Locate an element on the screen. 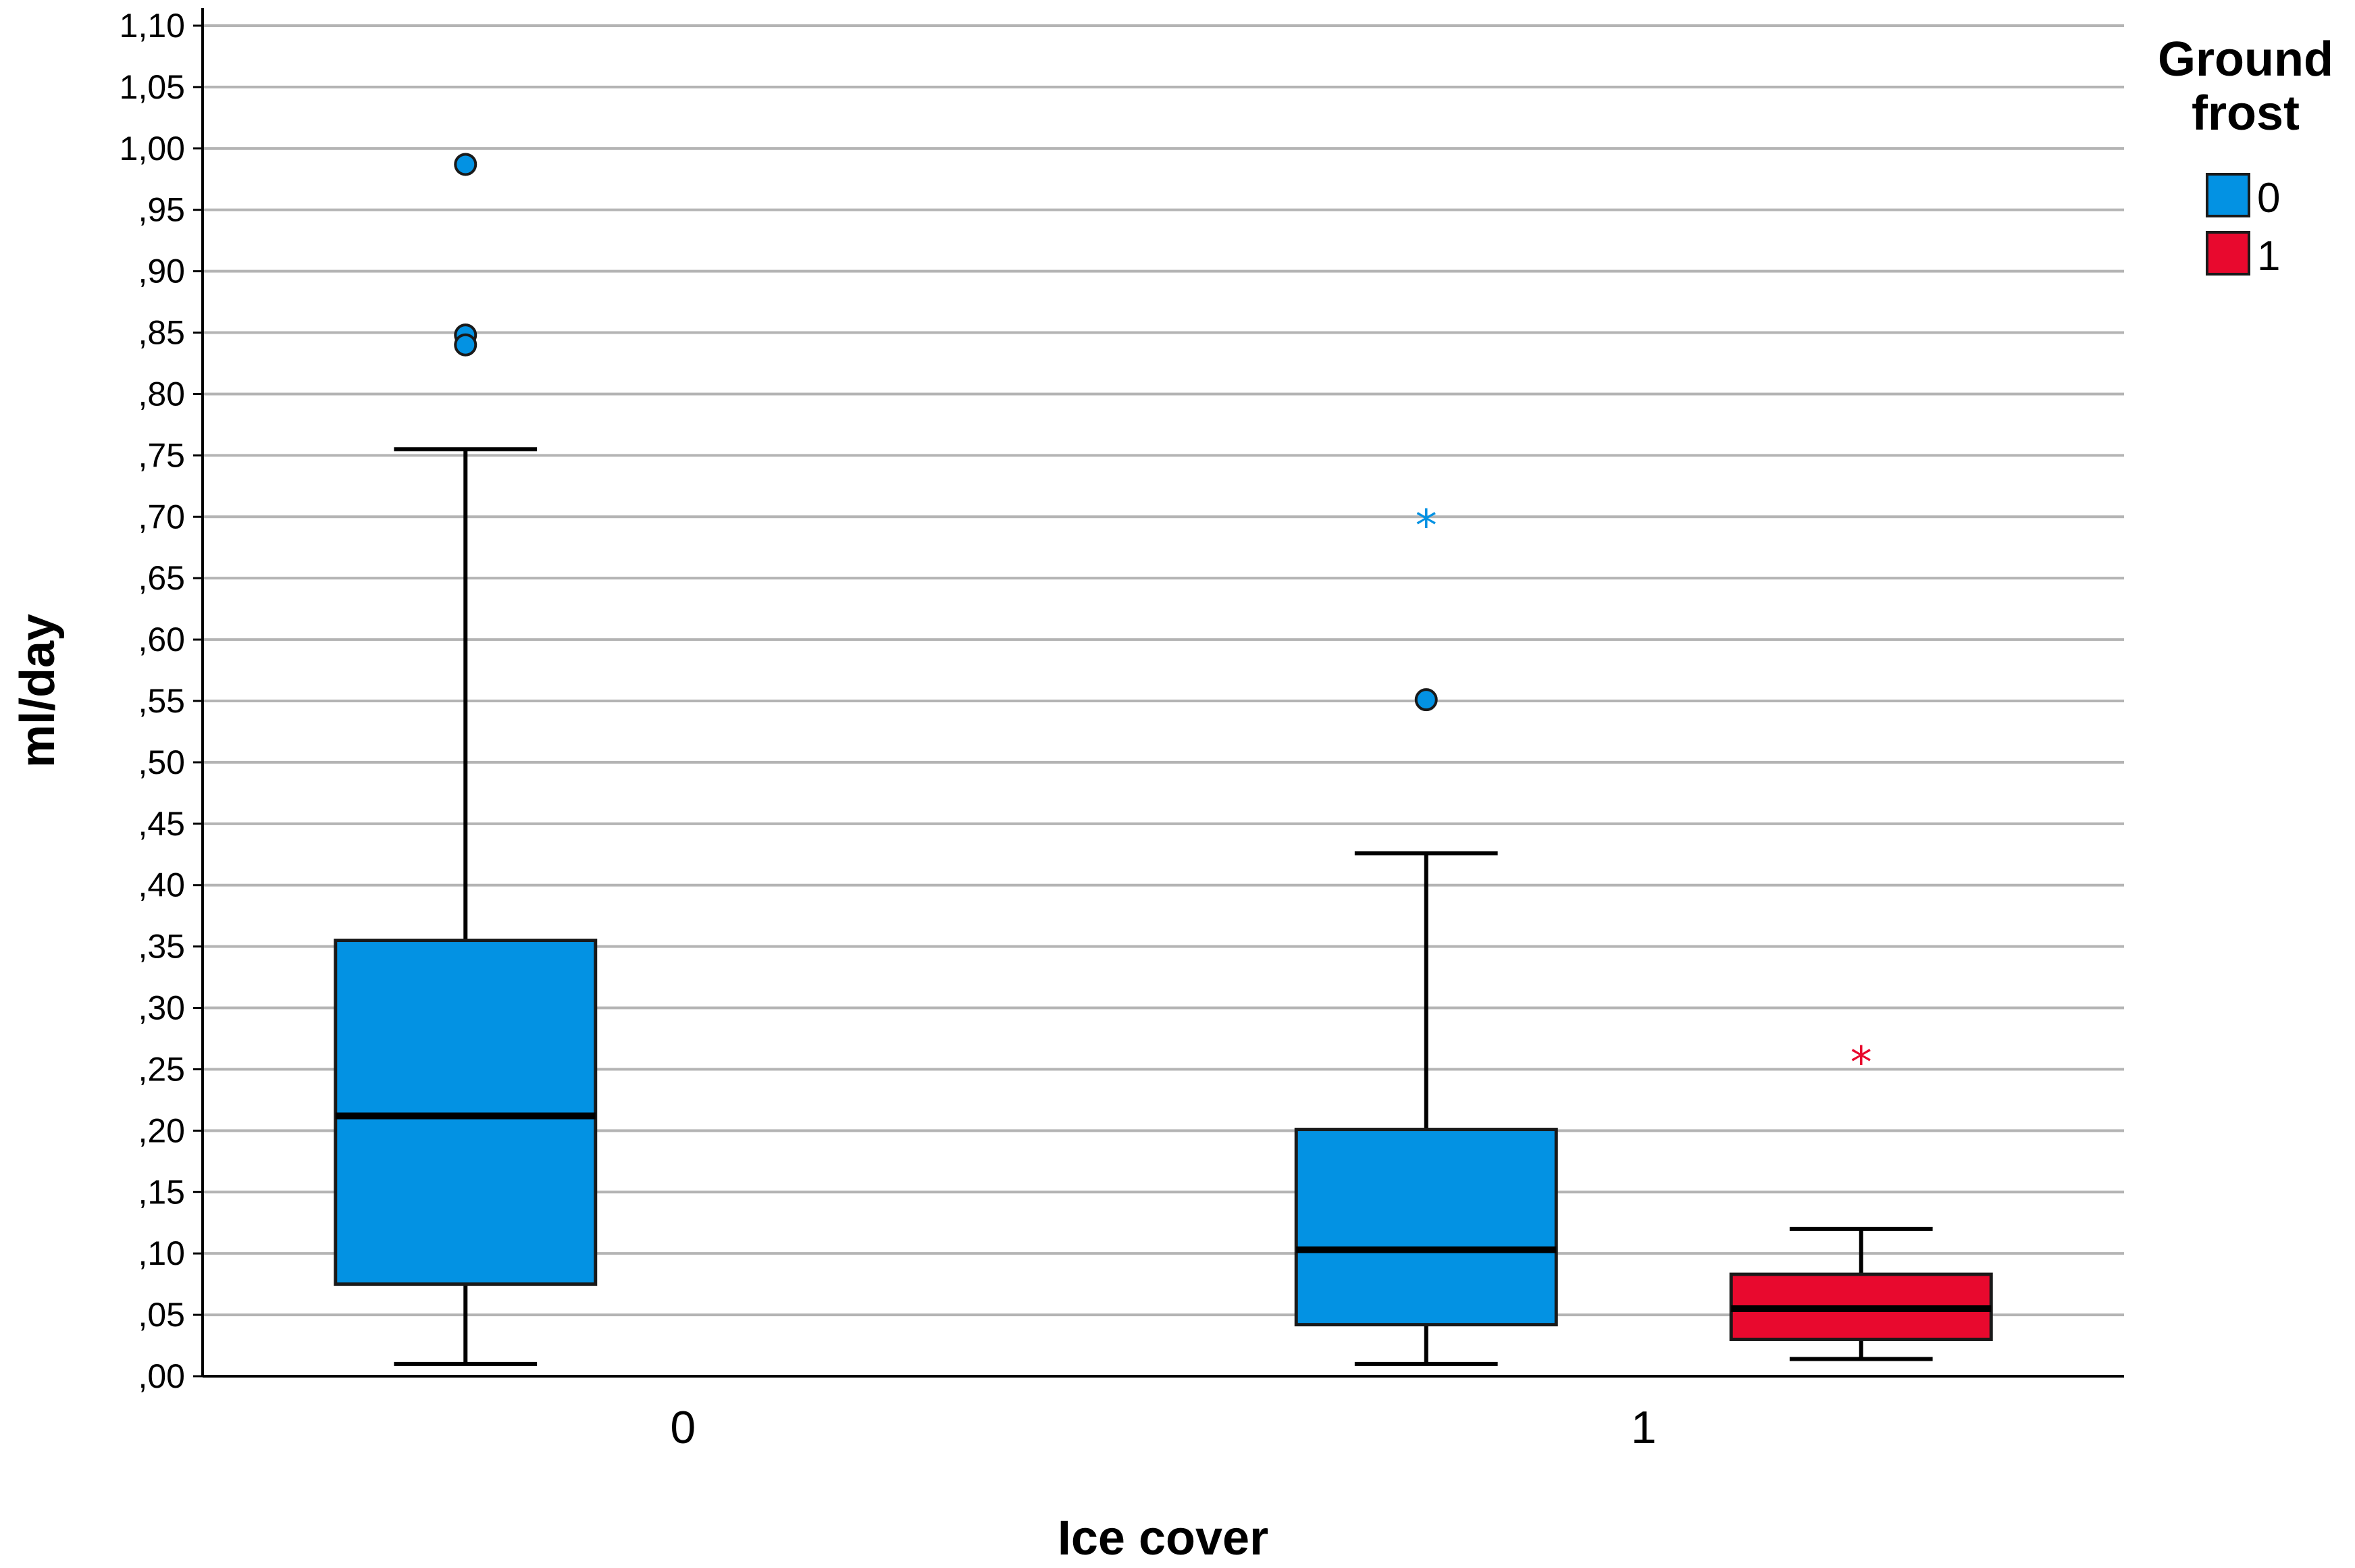  y-tick-label: ,30 is located at coordinates (161, 1008).